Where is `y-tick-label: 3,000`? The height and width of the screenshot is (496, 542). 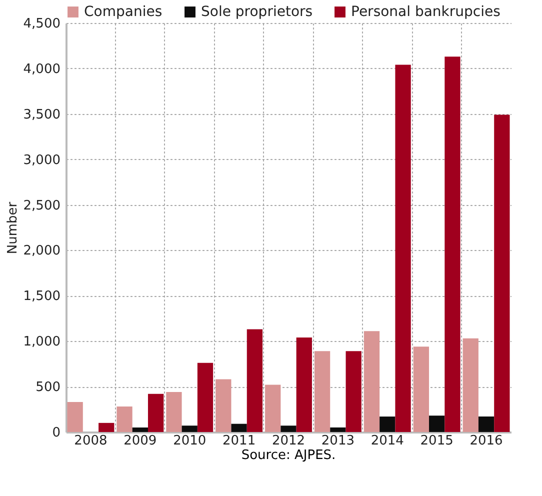
y-tick-label: 3,000 is located at coordinates (41, 160).